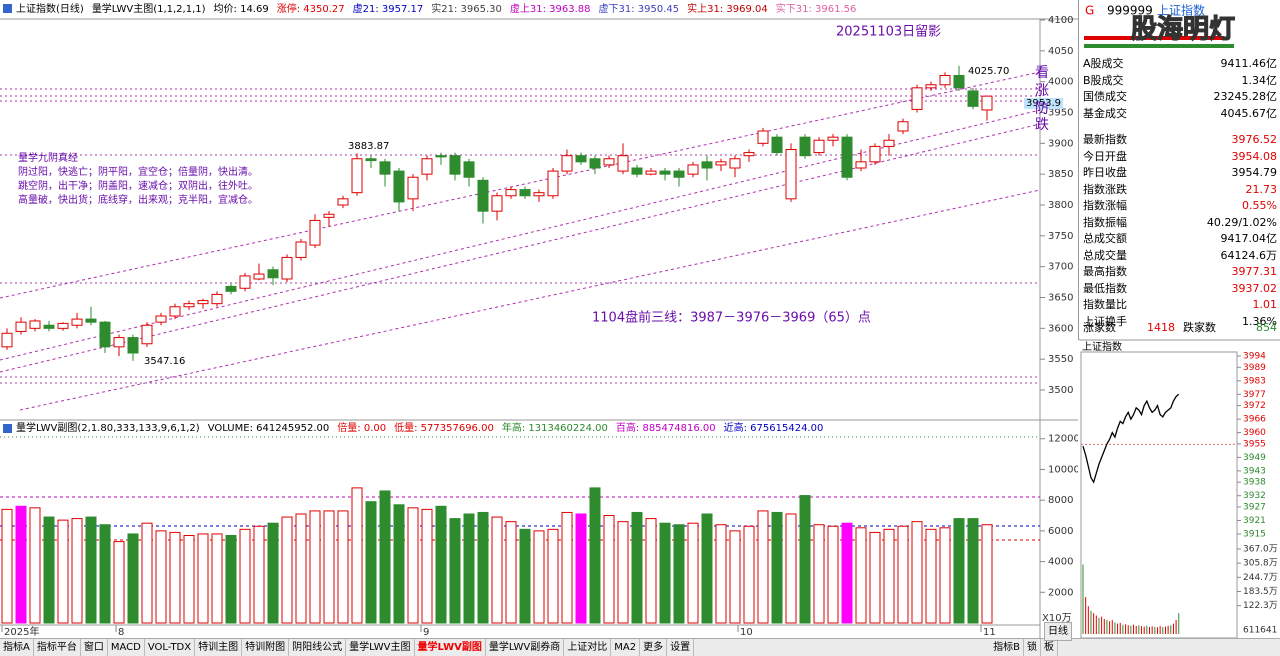 This screenshot has width=1280, height=656. I want to click on tab: 指标B, so click(1007, 647).